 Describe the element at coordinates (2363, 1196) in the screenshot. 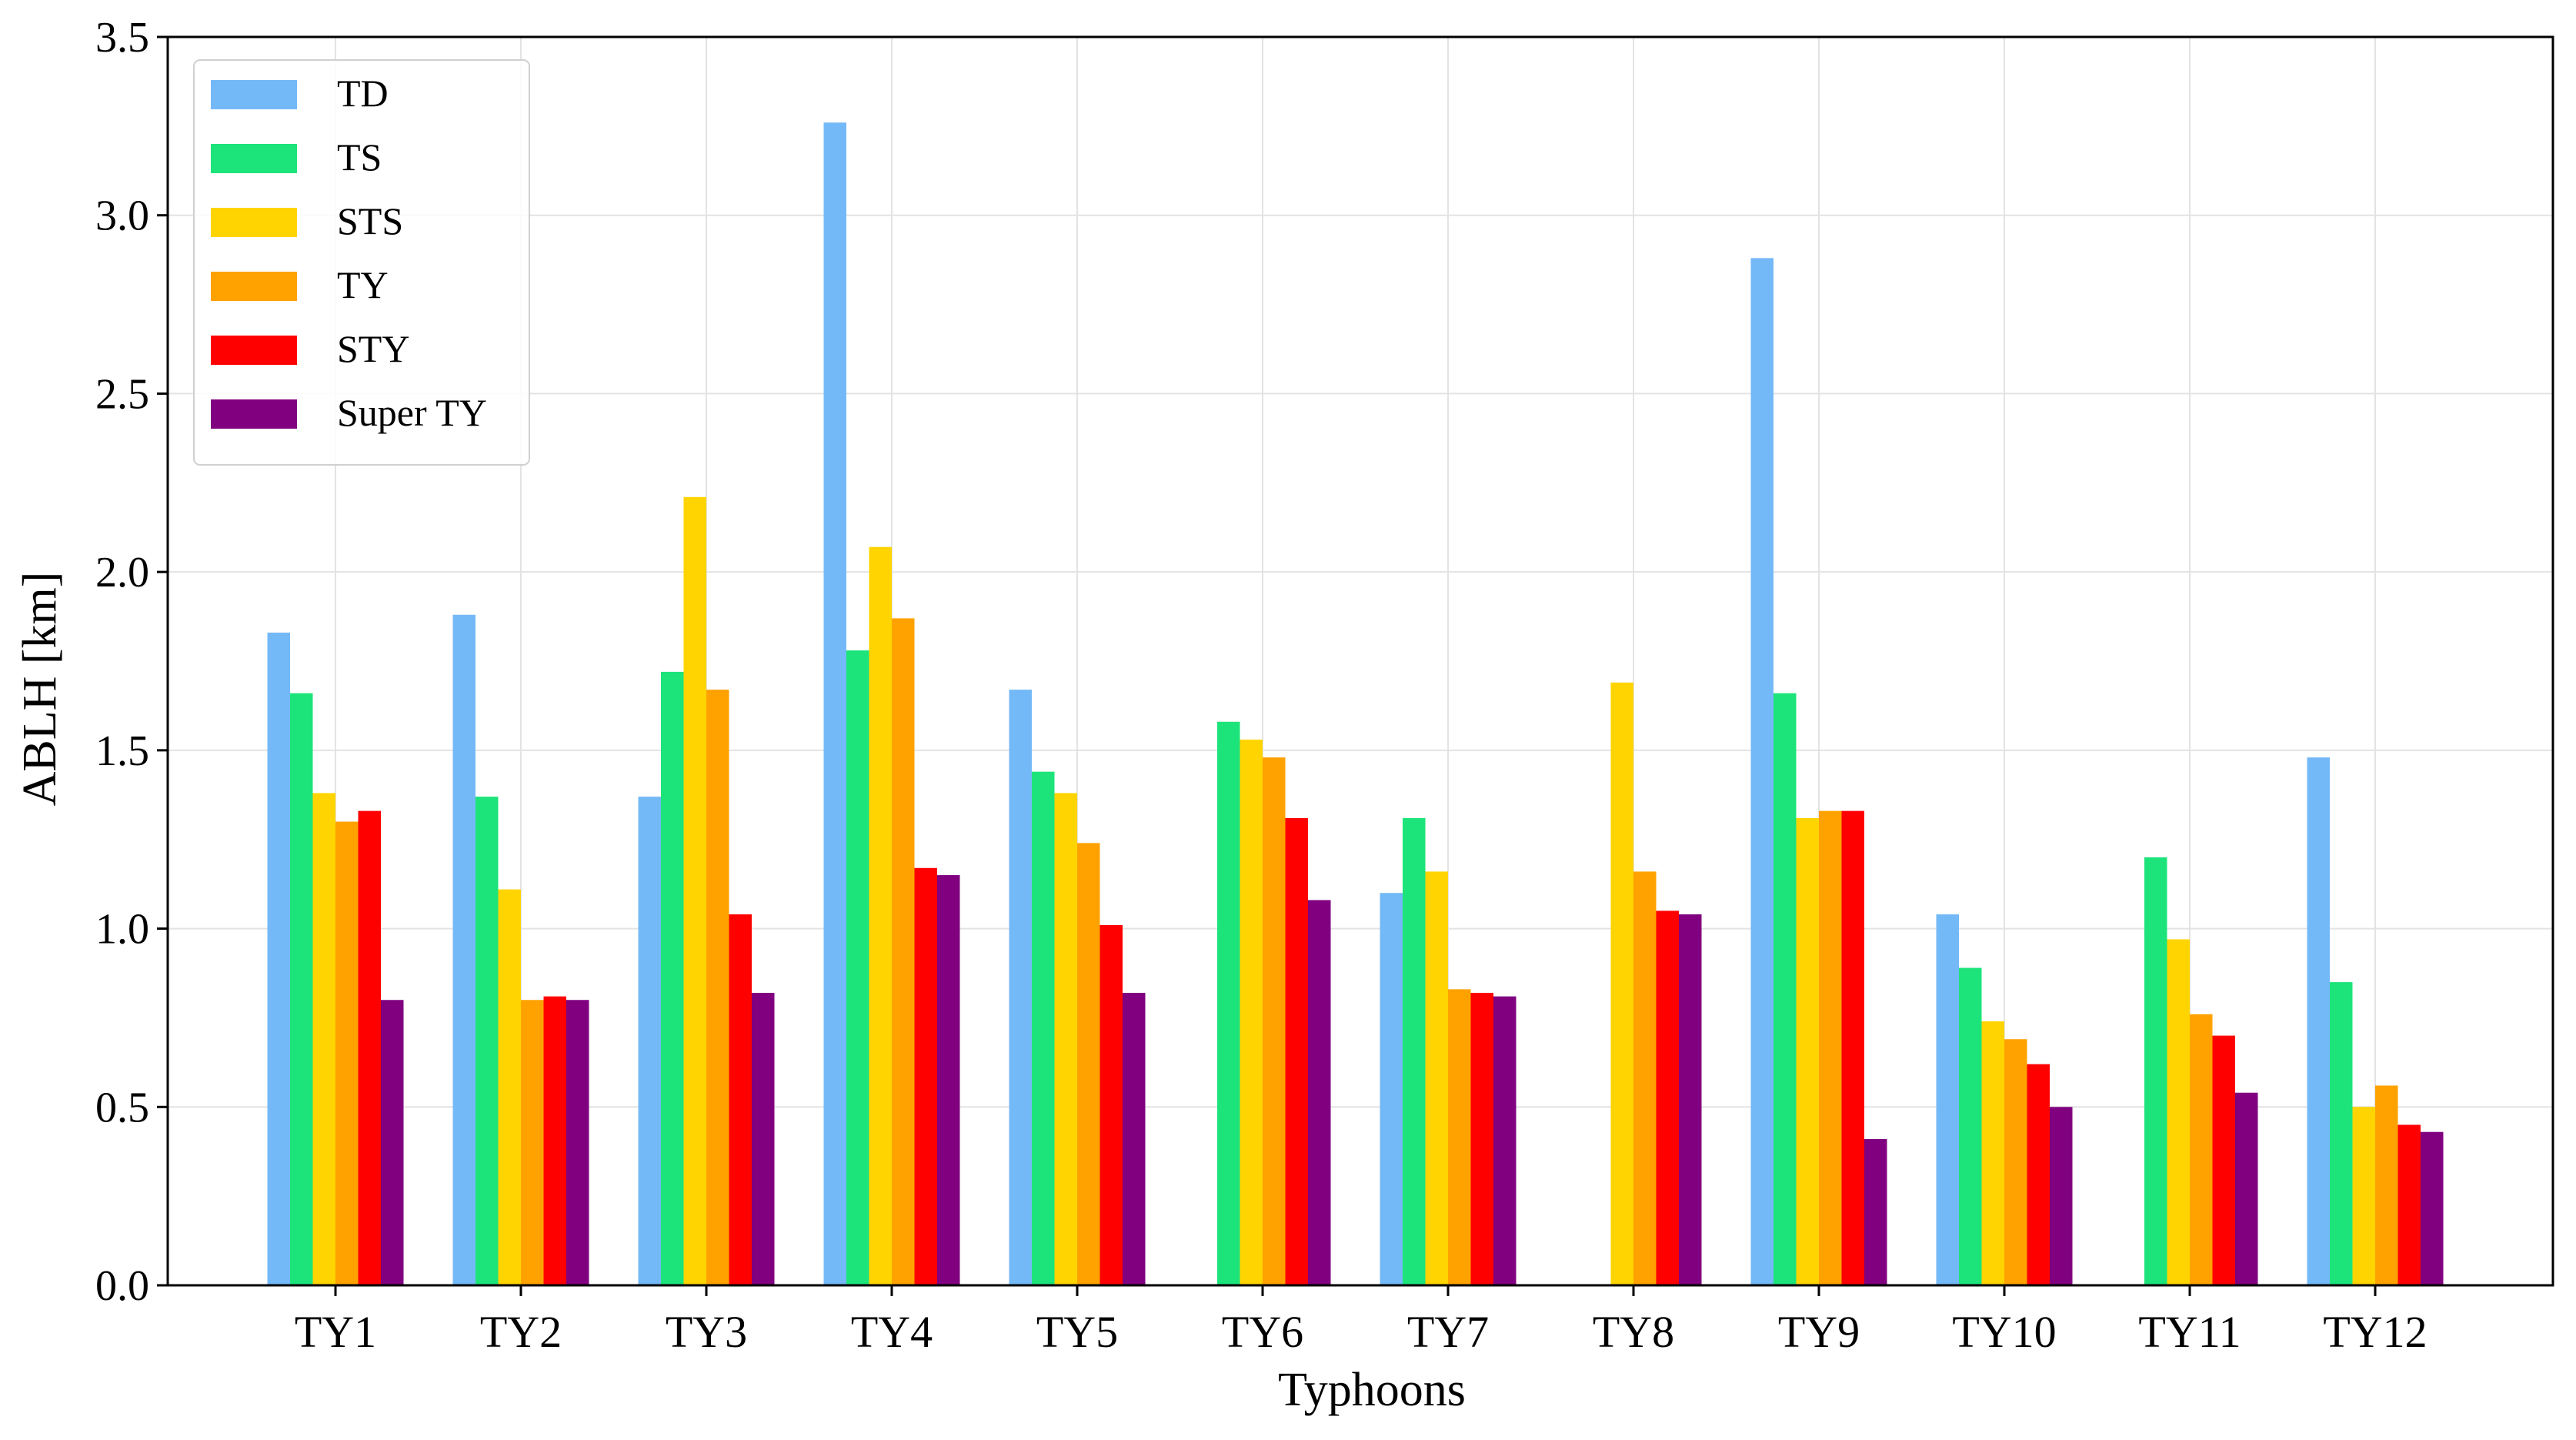

I see `bar-ty12-sts` at that location.